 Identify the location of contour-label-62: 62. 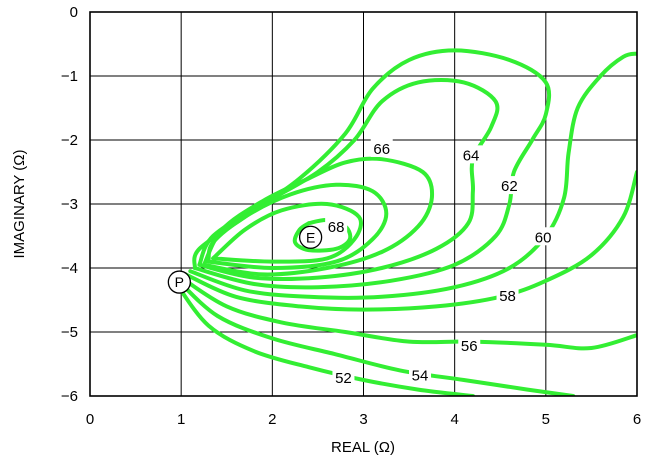
(509, 186).